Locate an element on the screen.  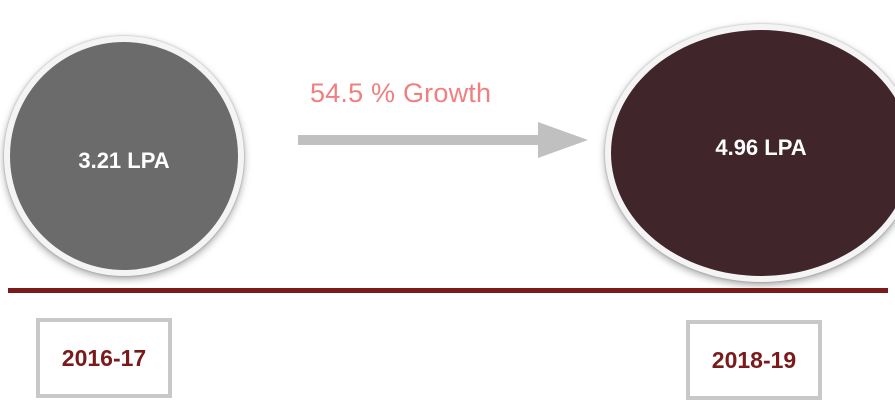
growth-label: 54.5 % Growth is located at coordinates (401, 93).